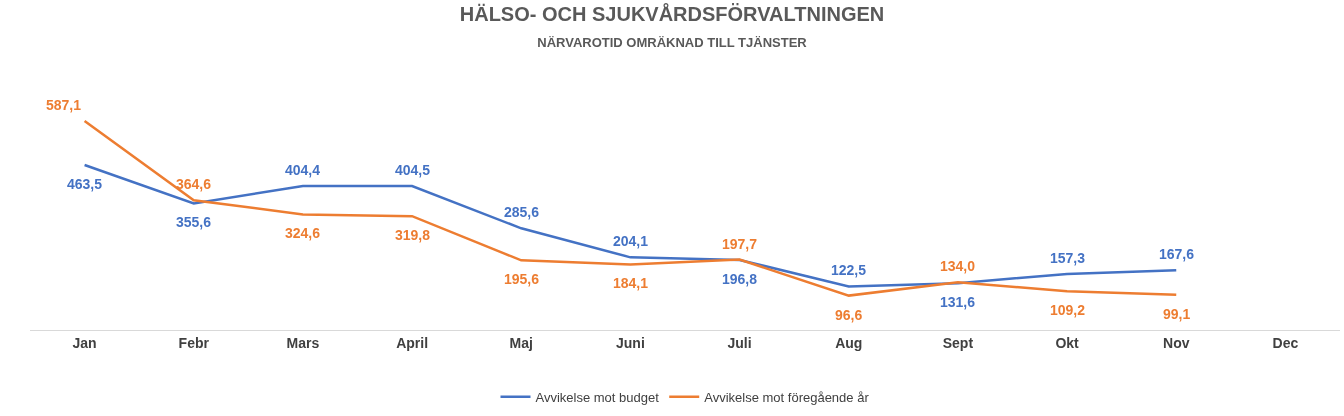 The width and height of the screenshot is (1344, 416). What do you see at coordinates (194, 222) in the screenshot?
I see `data-label: 355,6` at bounding box center [194, 222].